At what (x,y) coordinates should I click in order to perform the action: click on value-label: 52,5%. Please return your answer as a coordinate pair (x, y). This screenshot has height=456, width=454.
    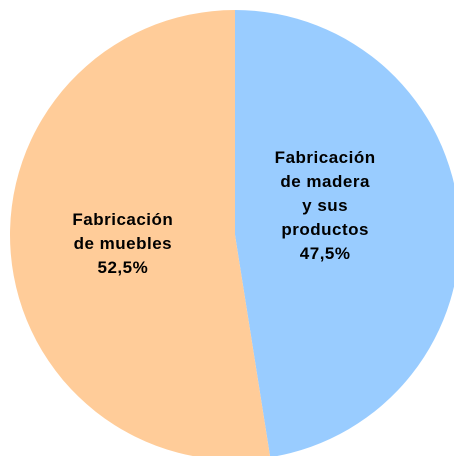
    Looking at the image, I should click on (123, 267).